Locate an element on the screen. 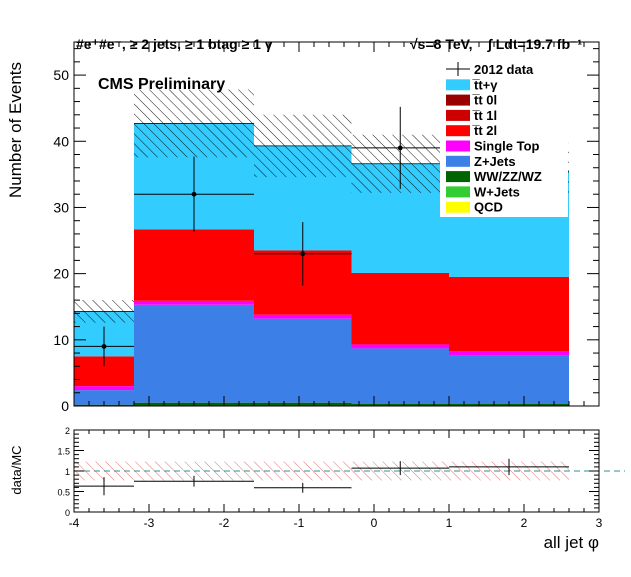 This screenshot has width=631, height=577. y-tick-label: 40 is located at coordinates (61, 141).